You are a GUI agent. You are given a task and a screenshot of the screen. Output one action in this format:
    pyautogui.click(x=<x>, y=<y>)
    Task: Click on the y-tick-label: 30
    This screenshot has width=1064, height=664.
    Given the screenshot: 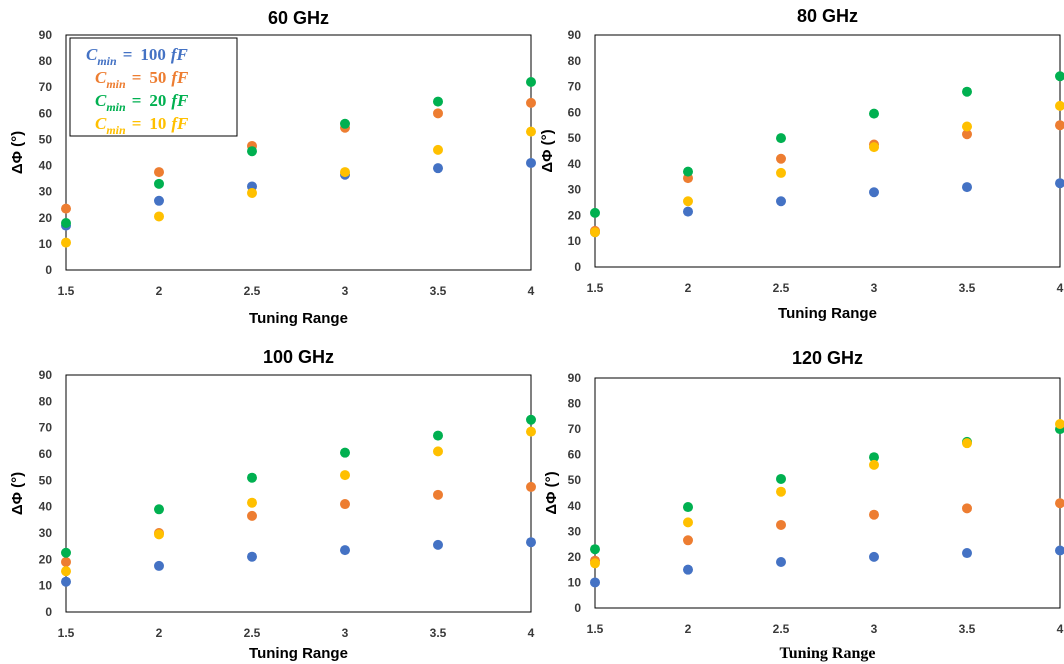 What is the action you would take?
    pyautogui.click(x=575, y=190)
    